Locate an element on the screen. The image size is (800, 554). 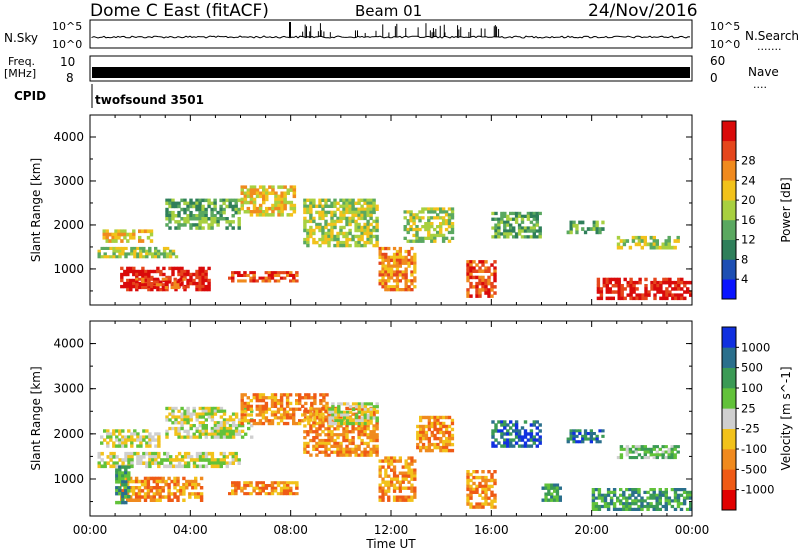
colorbar-segment is located at coordinates (729, 190).